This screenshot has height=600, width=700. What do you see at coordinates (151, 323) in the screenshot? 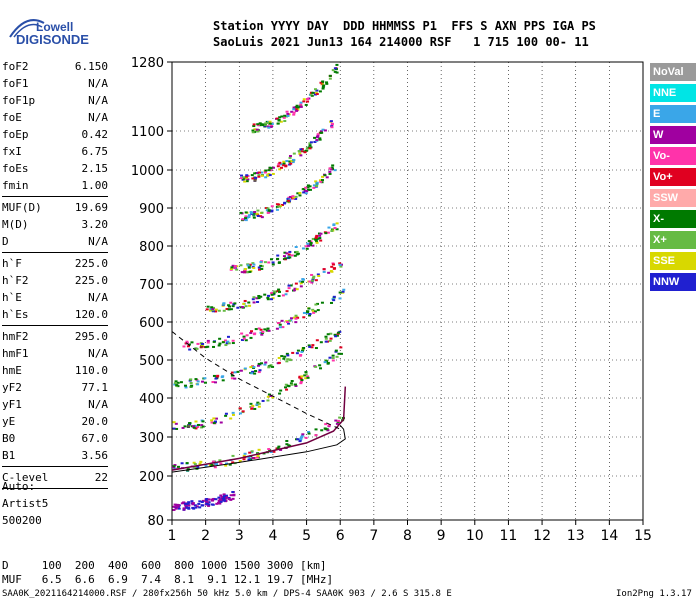
I see `y-tick-label: 600` at bounding box center [151, 323].